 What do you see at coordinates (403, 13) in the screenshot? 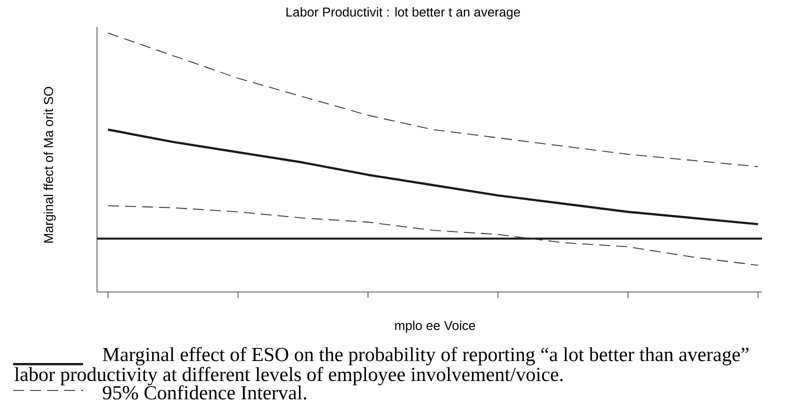
I see `chart-title: Labor Productivit : lot better t an average` at bounding box center [403, 13].